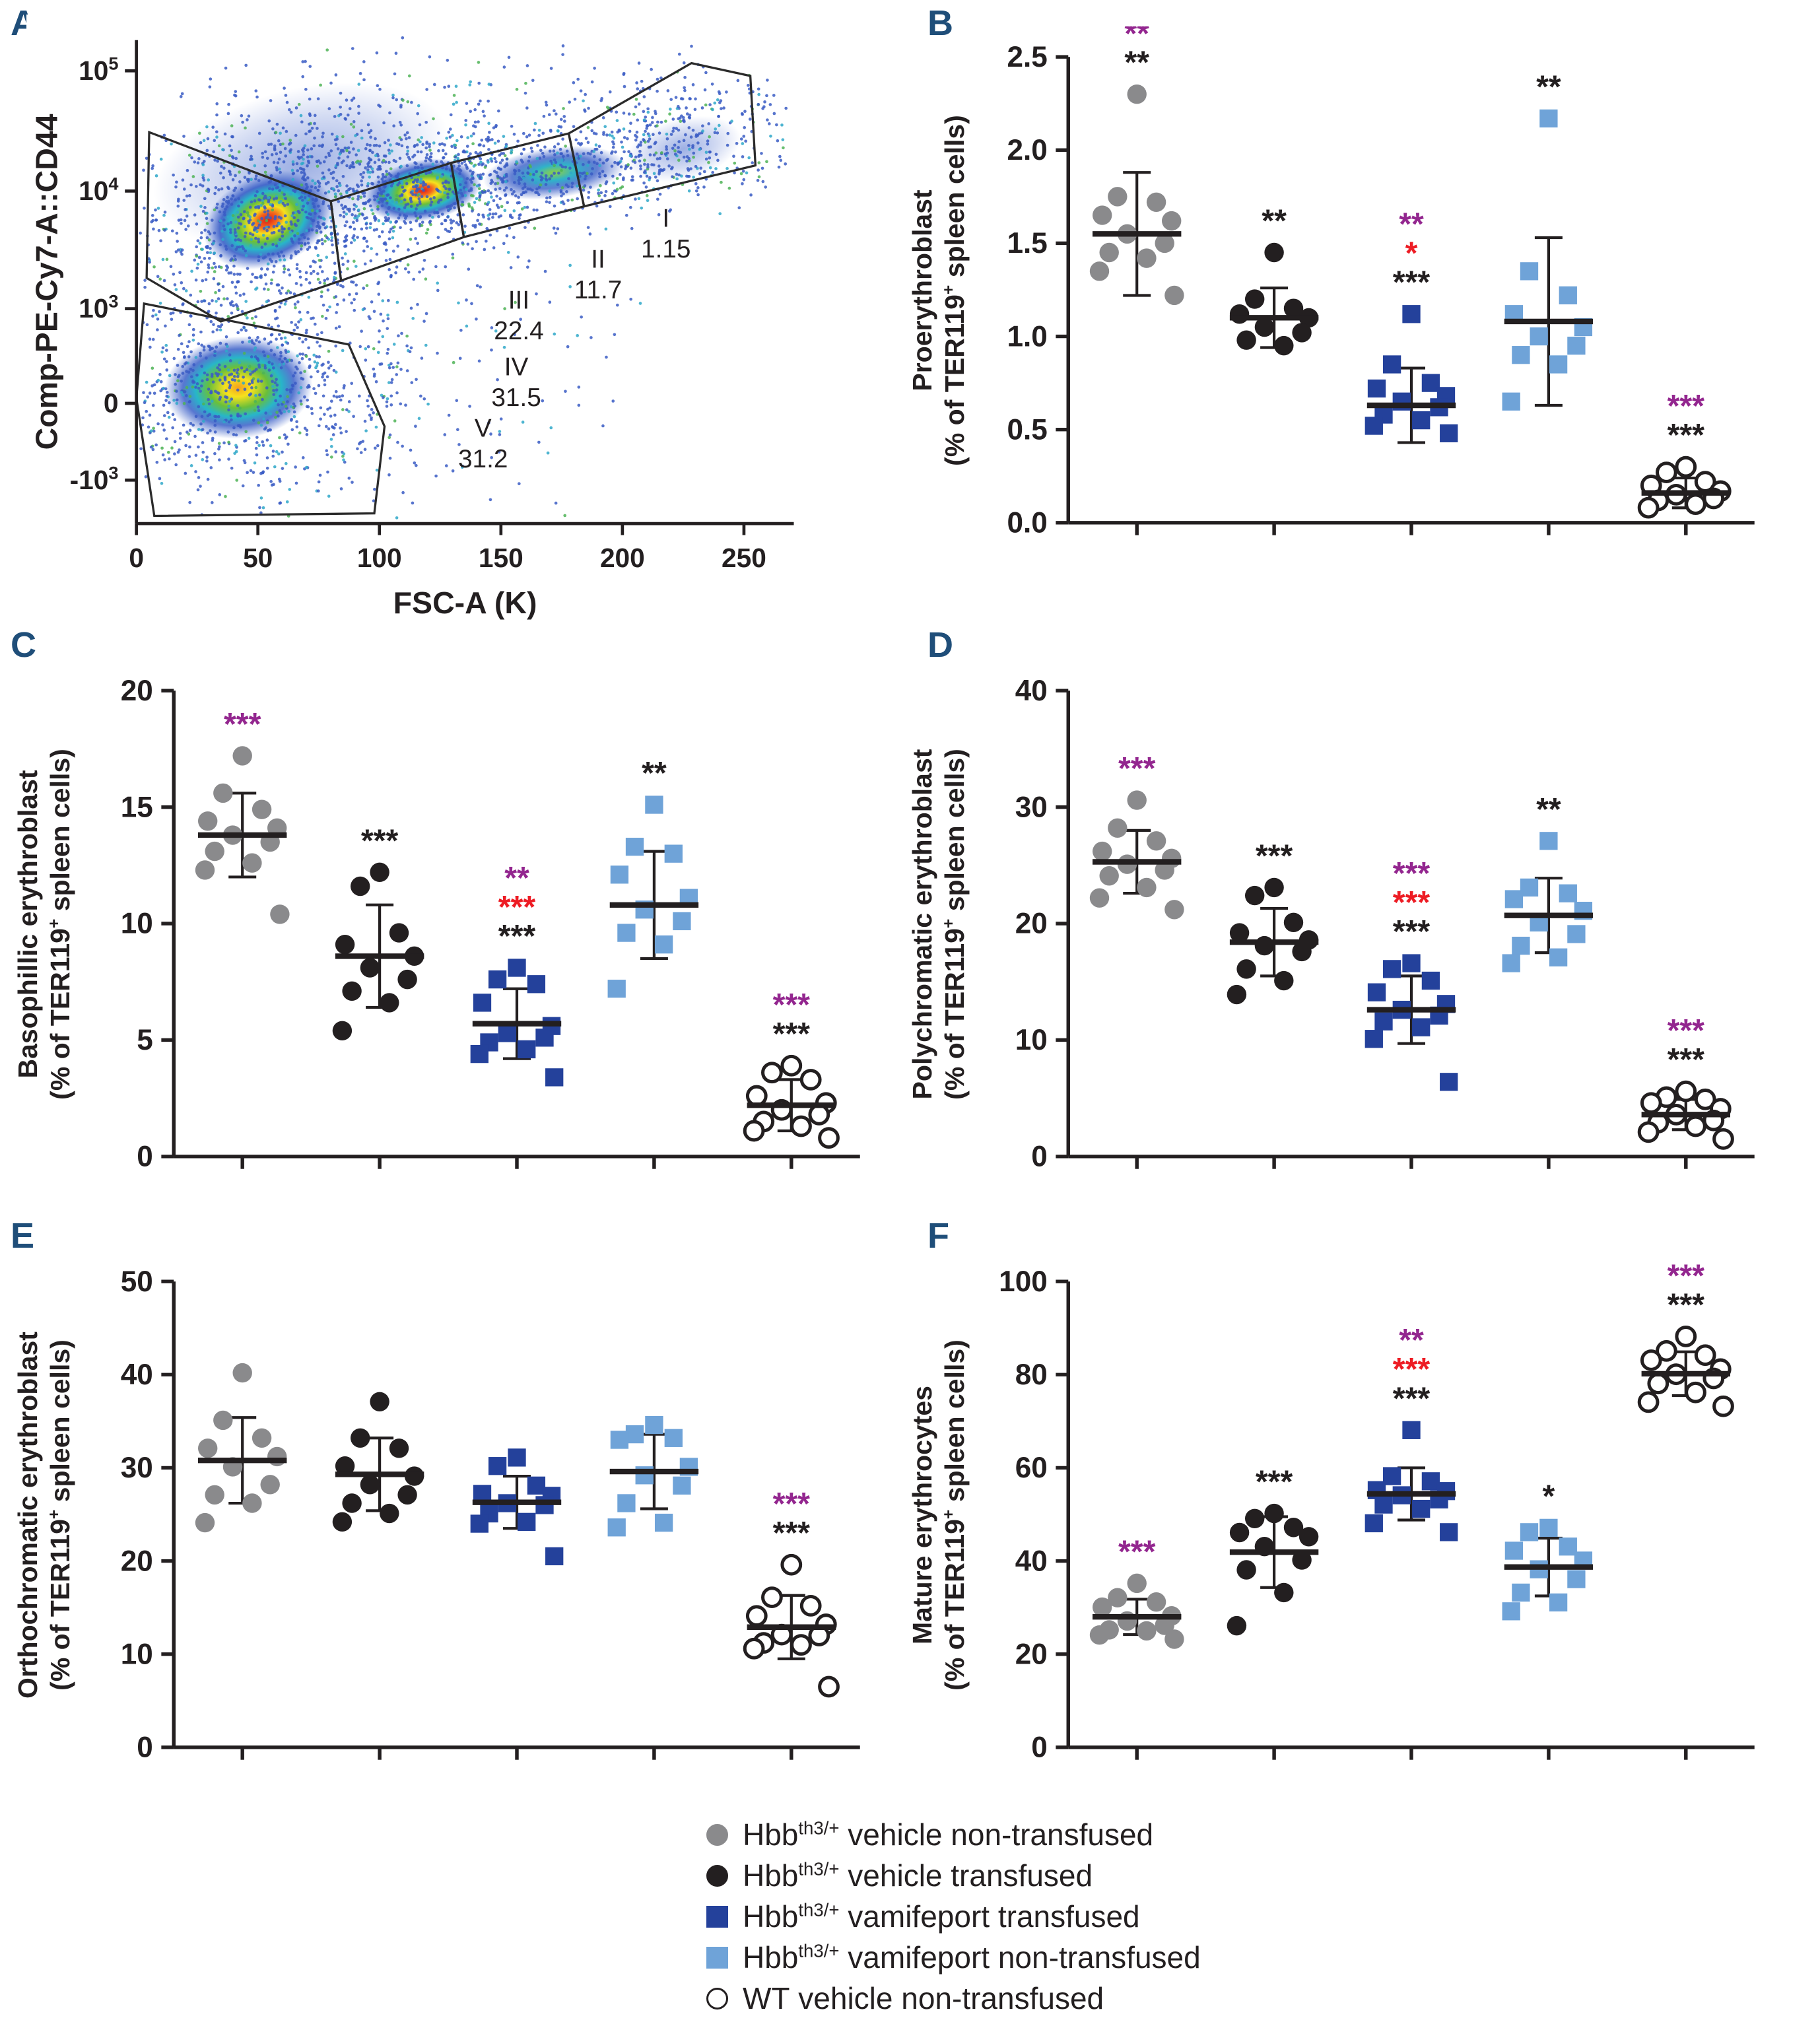 The height and width of the screenshot is (2028, 1820). Describe the element at coordinates (953, 1998) in the screenshot. I see `legend-item: WT vehicle non-transfused` at that location.